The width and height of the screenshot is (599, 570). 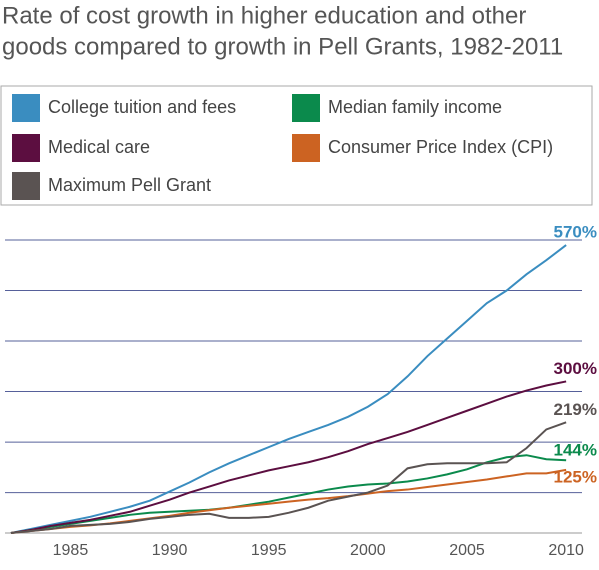 I want to click on legend-label: Maximum Pell Grant, so click(x=129, y=185).